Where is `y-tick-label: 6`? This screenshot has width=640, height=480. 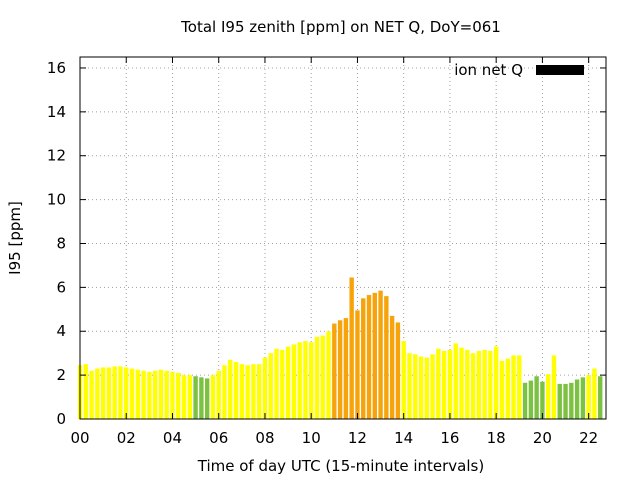 y-tick-label: 6 is located at coordinates (61, 287).